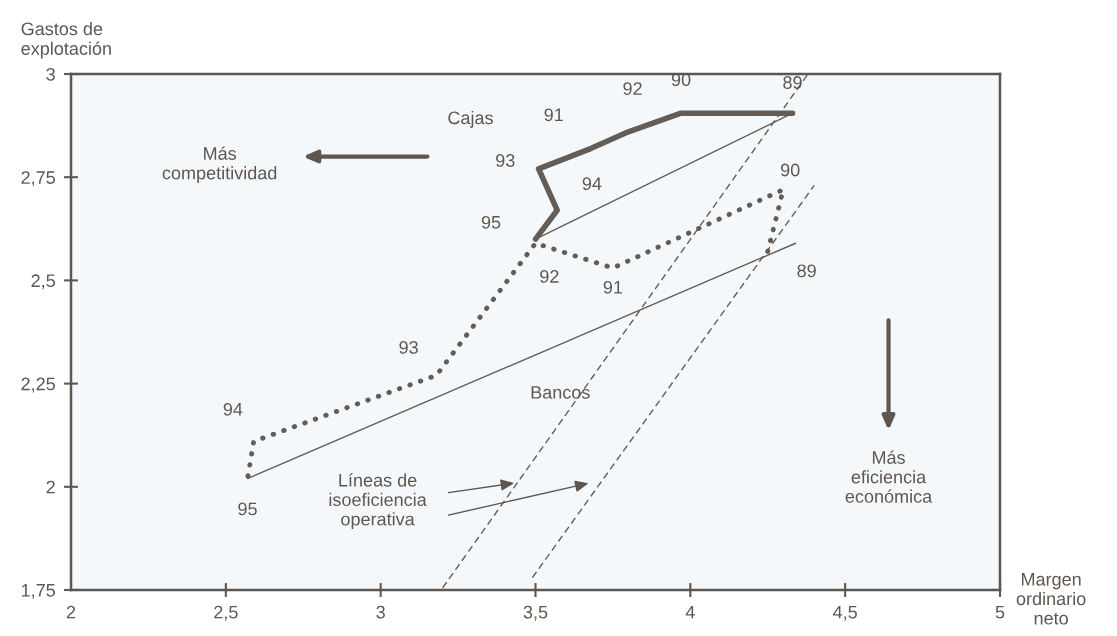 This screenshot has height=636, width=1117. I want to click on y-tick-label: 1,75, so click(38, 591).